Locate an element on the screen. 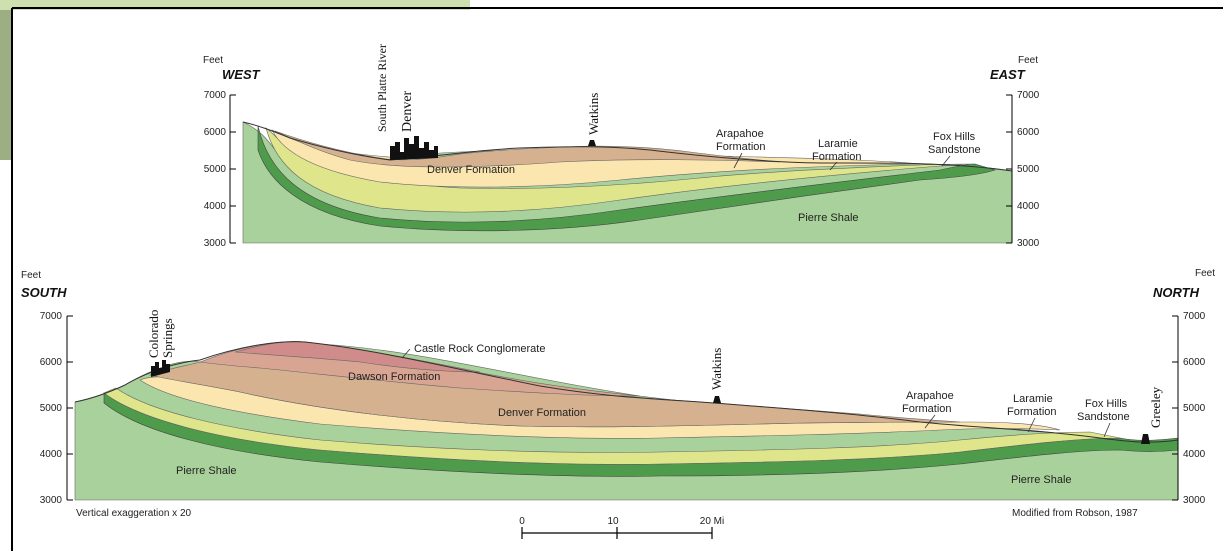 This screenshot has height=551, width=1223. top-label-arapahoe-1: Arapahoe is located at coordinates (740, 134).